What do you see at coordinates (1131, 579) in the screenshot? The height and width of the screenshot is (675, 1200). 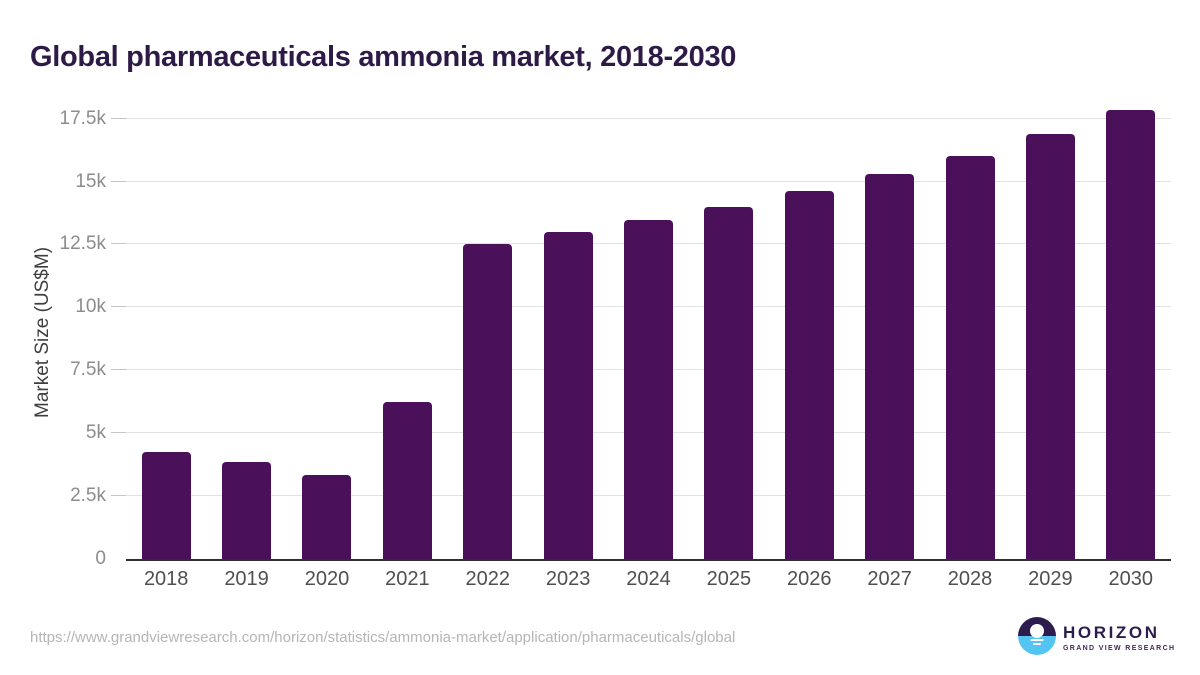 I see `x-tick-label-2030: 2030` at bounding box center [1131, 579].